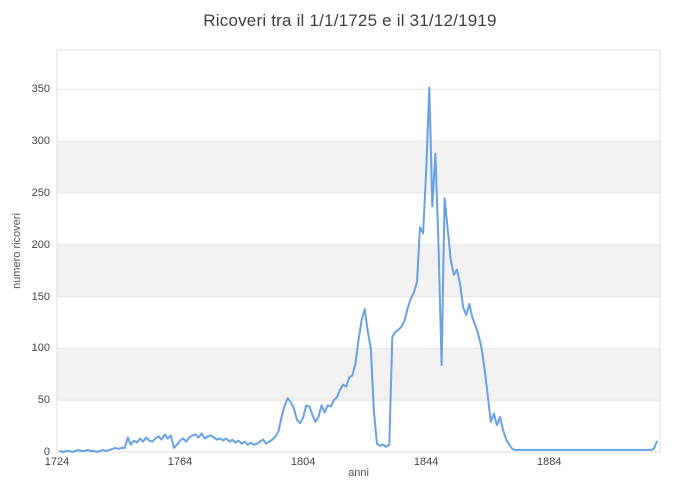 This screenshot has height=500, width=700. I want to click on y-tick-label: 150, so click(40, 296).